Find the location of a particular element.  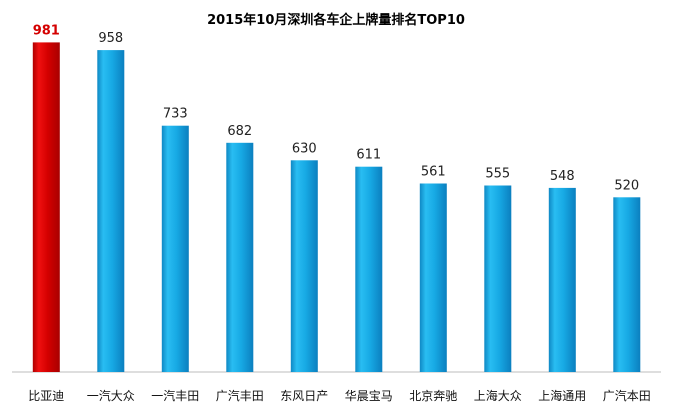

value-label-4: 682 is located at coordinates (239, 131).